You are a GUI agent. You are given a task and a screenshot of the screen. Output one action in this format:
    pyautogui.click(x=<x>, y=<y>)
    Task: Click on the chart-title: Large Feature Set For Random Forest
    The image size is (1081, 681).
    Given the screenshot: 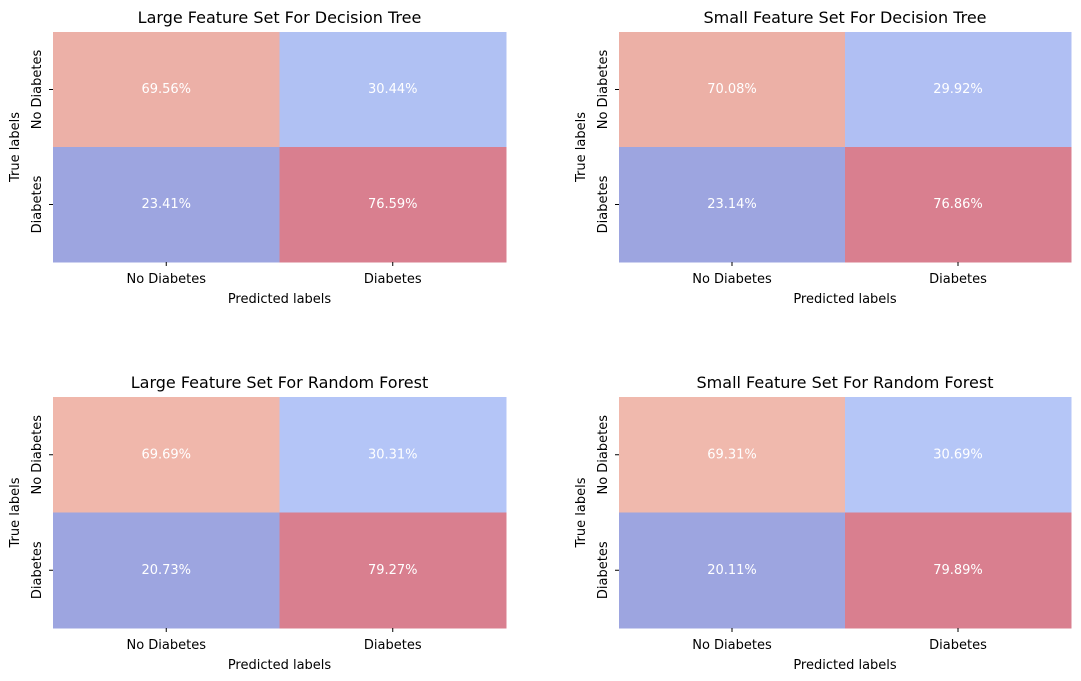 What is the action you would take?
    pyautogui.click(x=280, y=382)
    